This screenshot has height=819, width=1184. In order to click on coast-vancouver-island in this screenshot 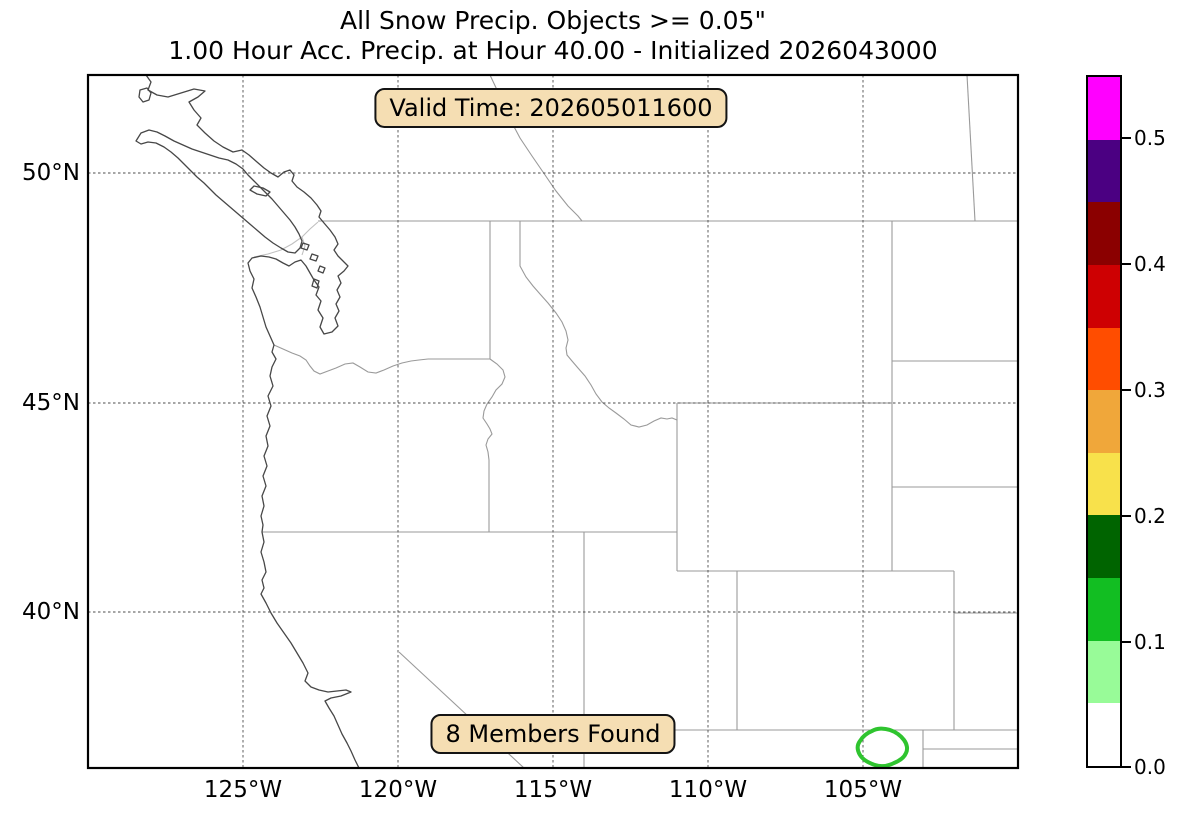, I will do `click(219, 191)`.